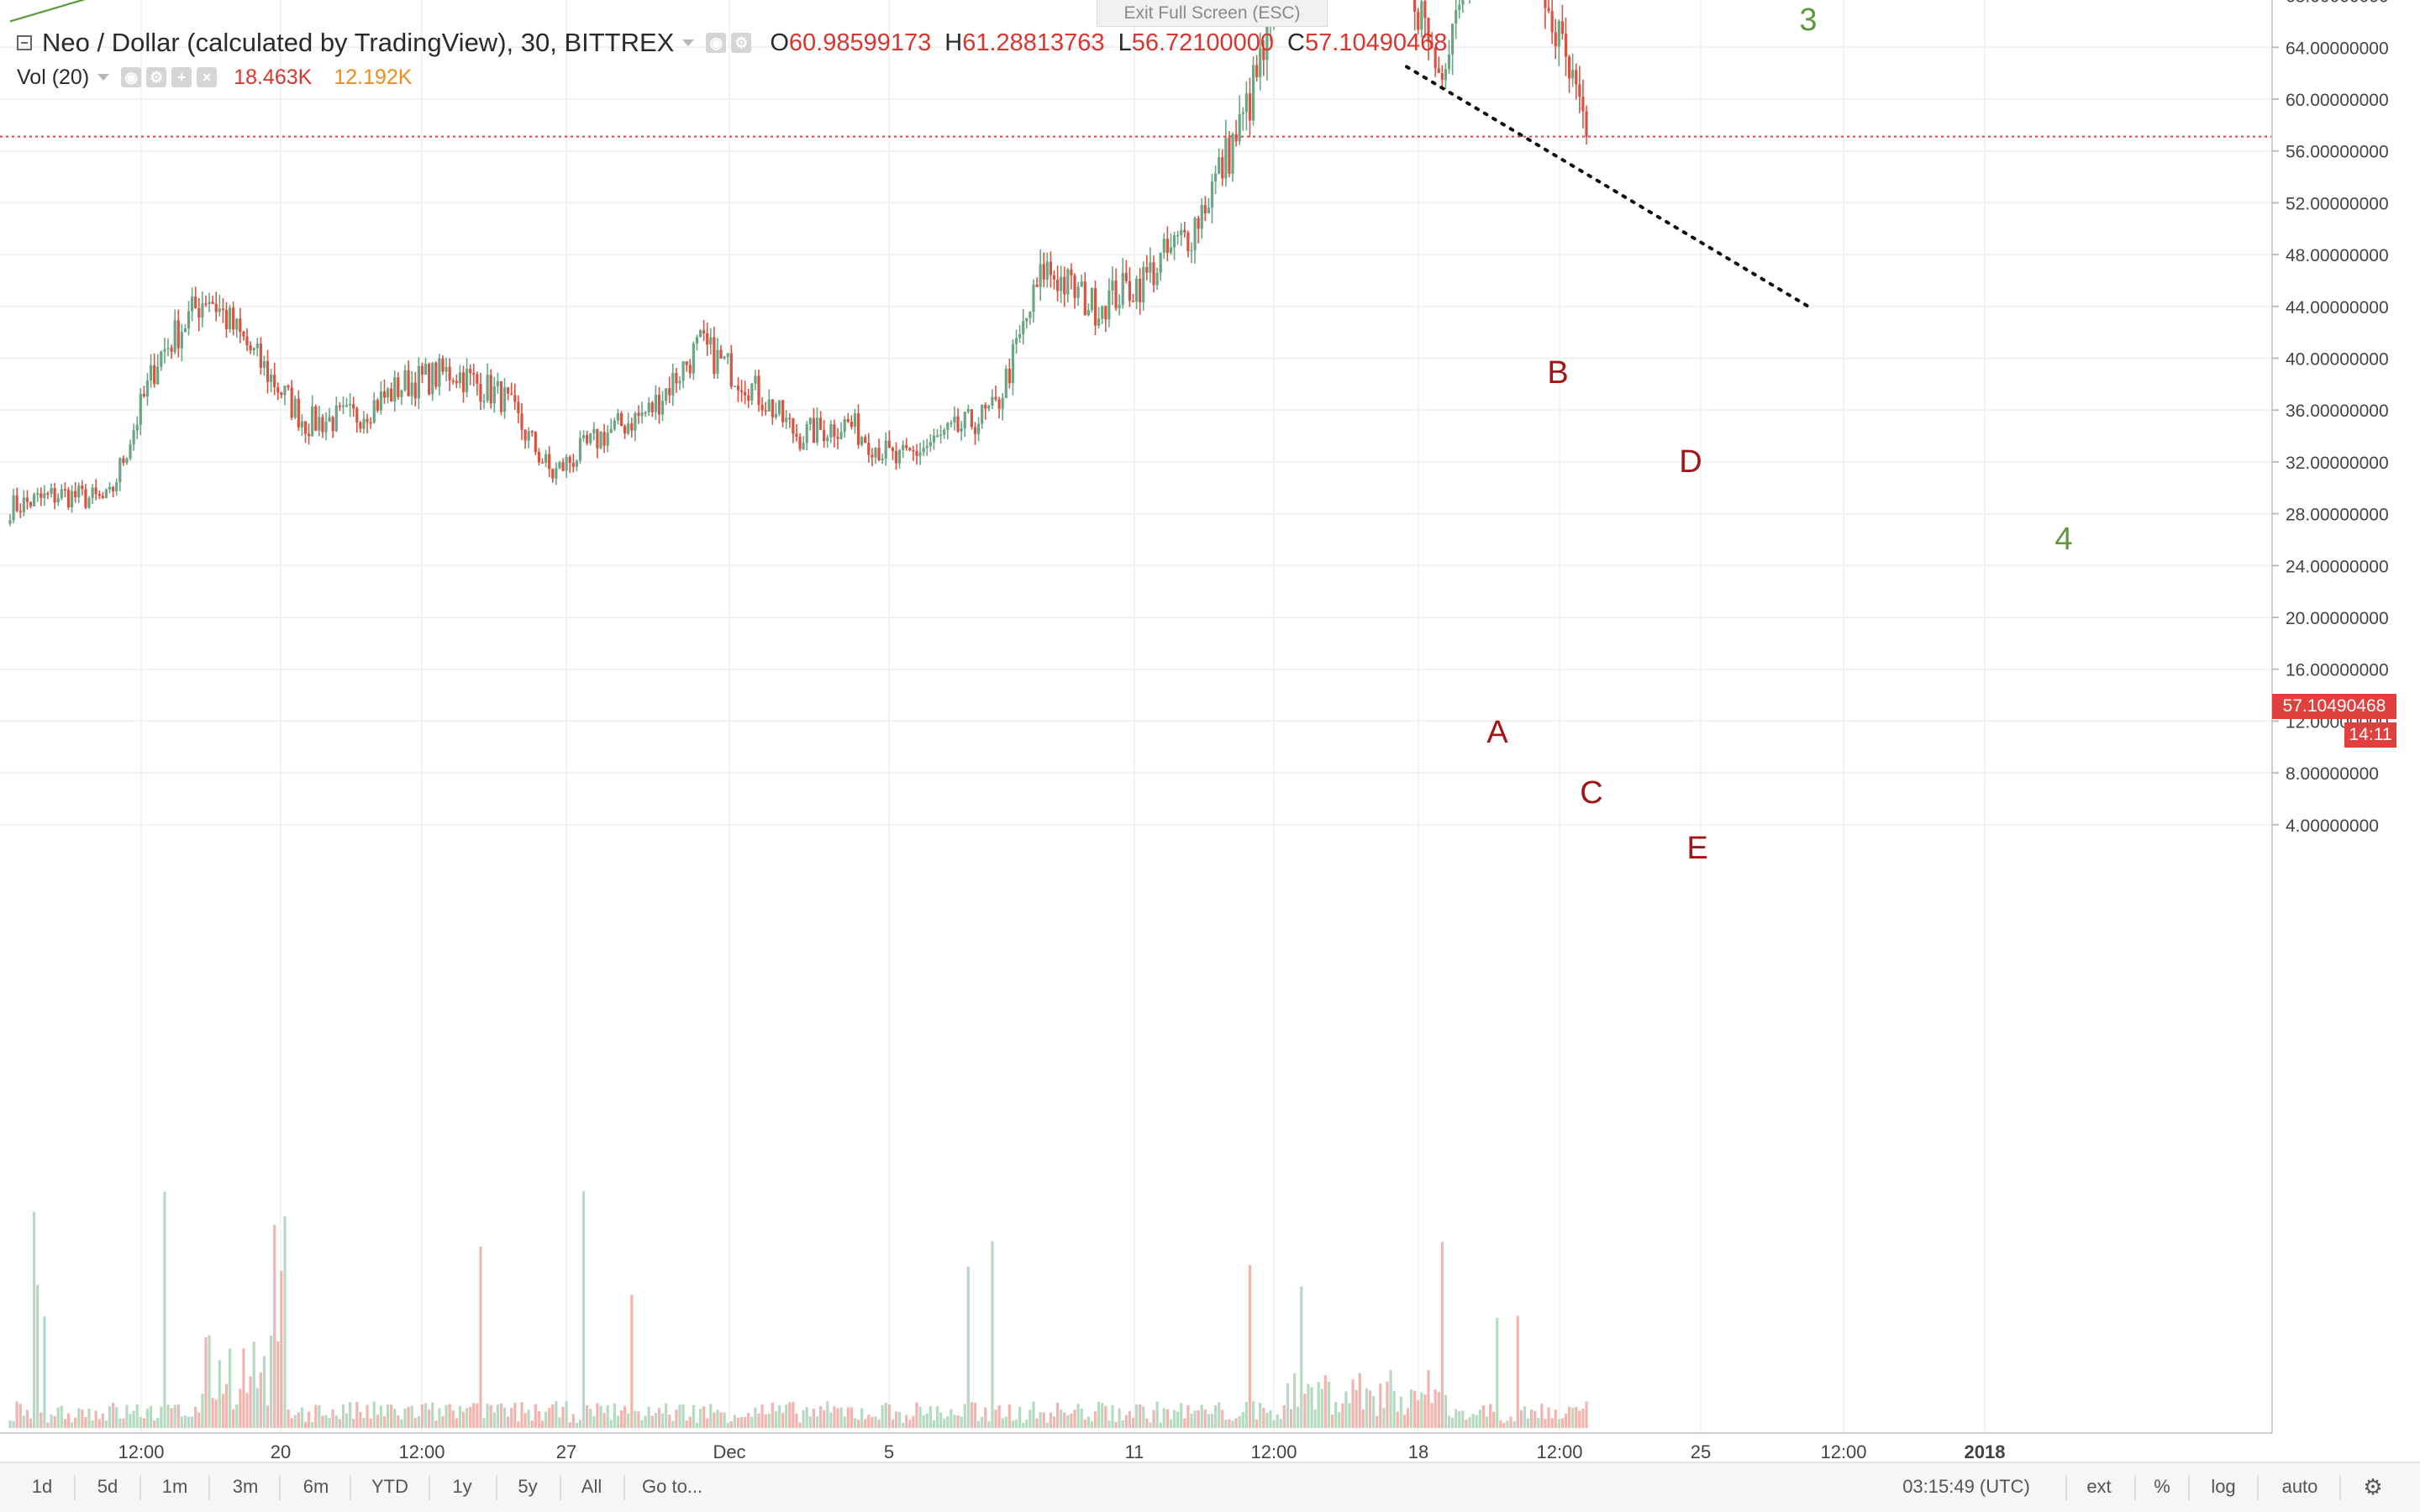  I want to click on close-icon: ×, so click(207, 77).